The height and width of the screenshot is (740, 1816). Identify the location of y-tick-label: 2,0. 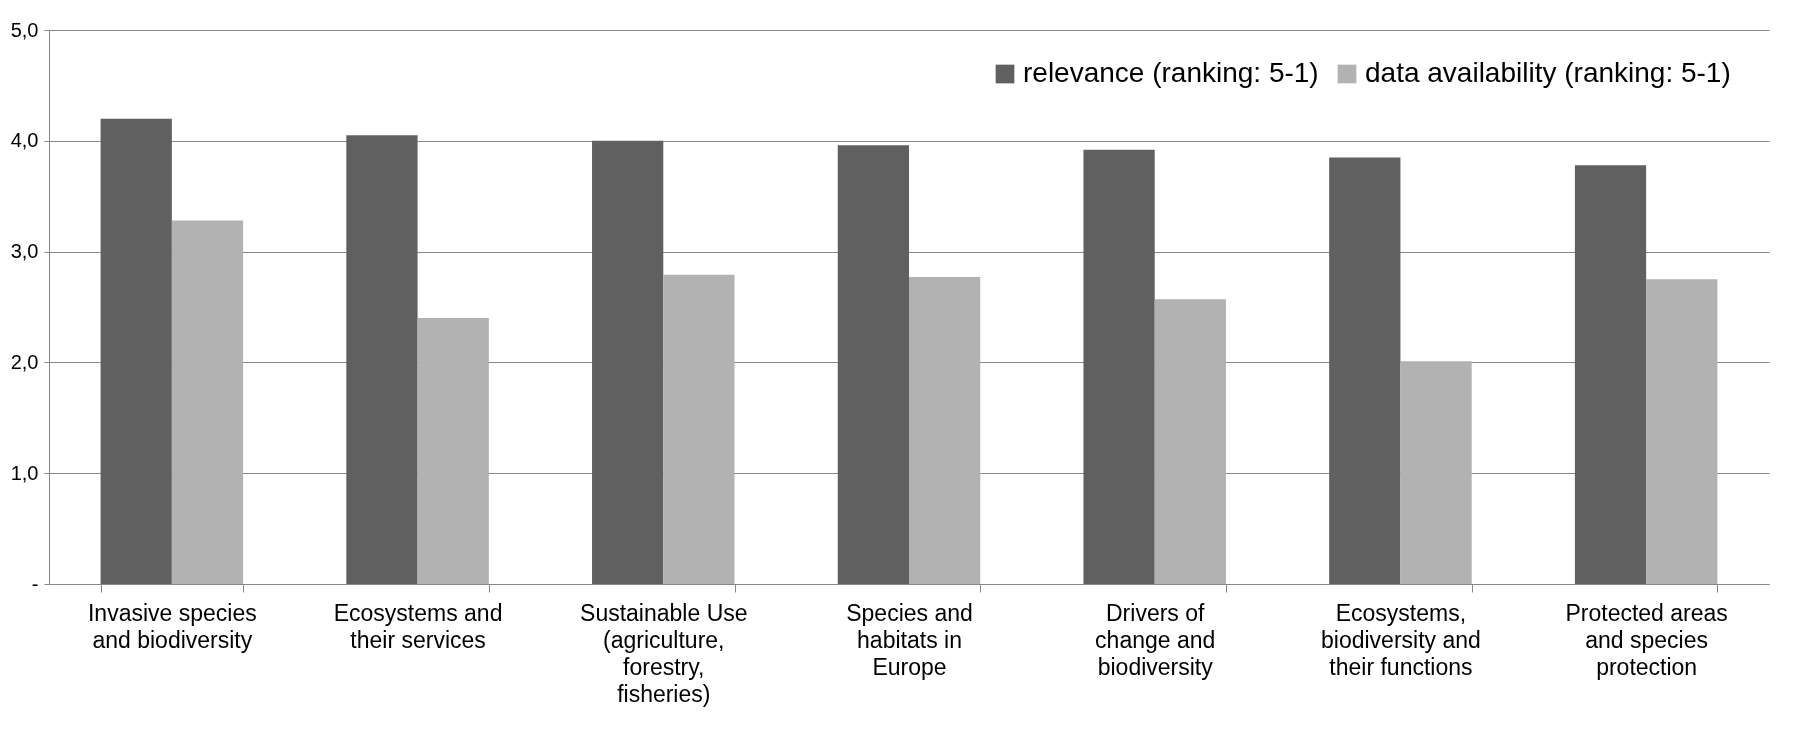
(24, 361).